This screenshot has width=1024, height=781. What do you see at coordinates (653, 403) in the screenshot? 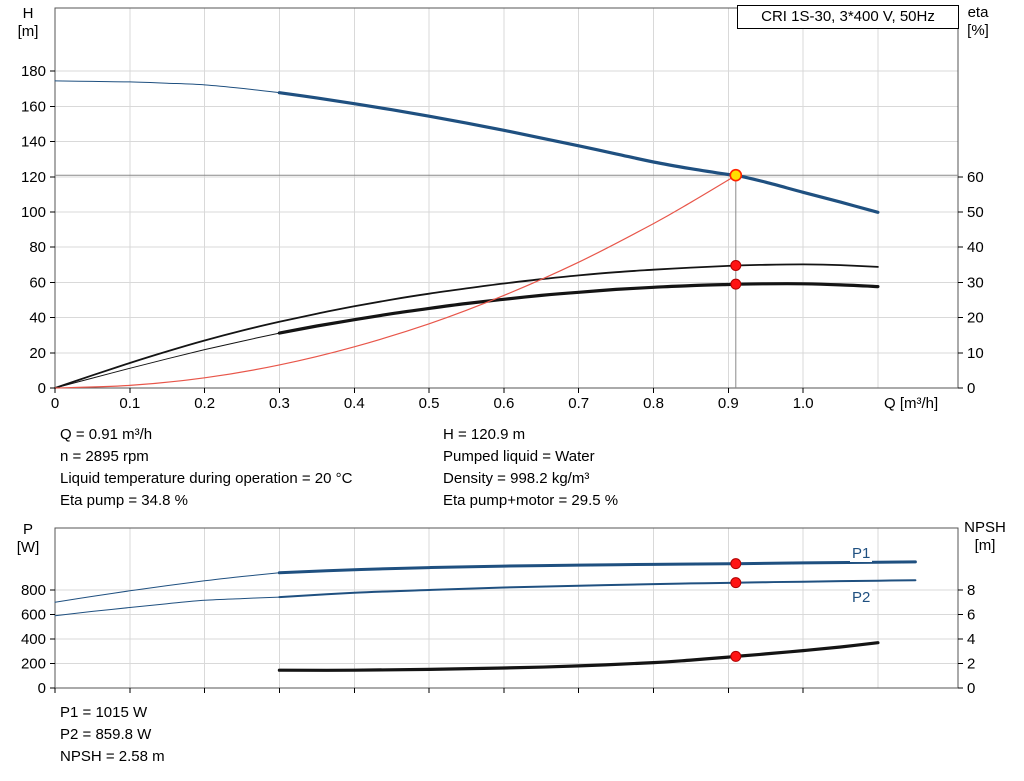
I see `svg-text: 0.8` at bounding box center [653, 403].